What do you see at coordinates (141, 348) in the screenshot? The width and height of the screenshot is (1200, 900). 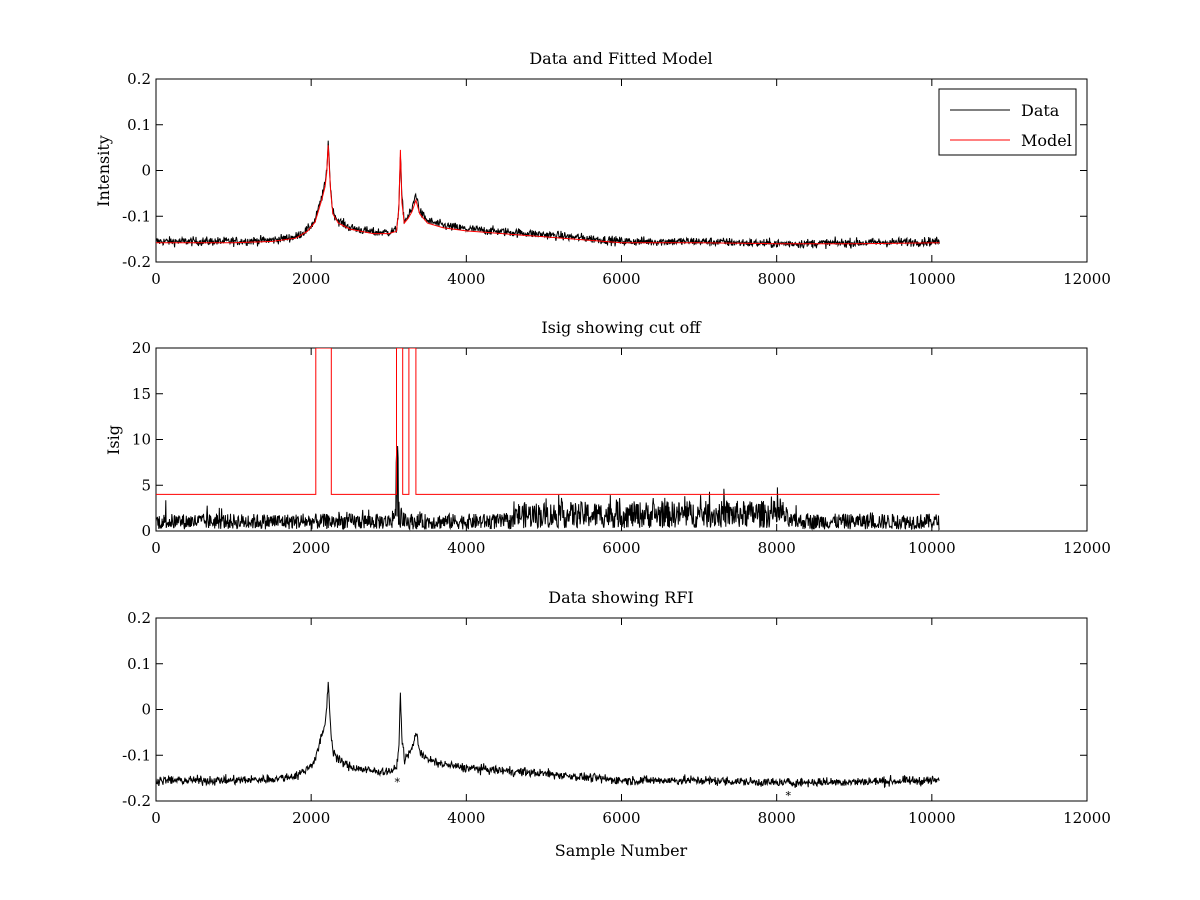 I see `y-tick-label: 20` at bounding box center [141, 348].